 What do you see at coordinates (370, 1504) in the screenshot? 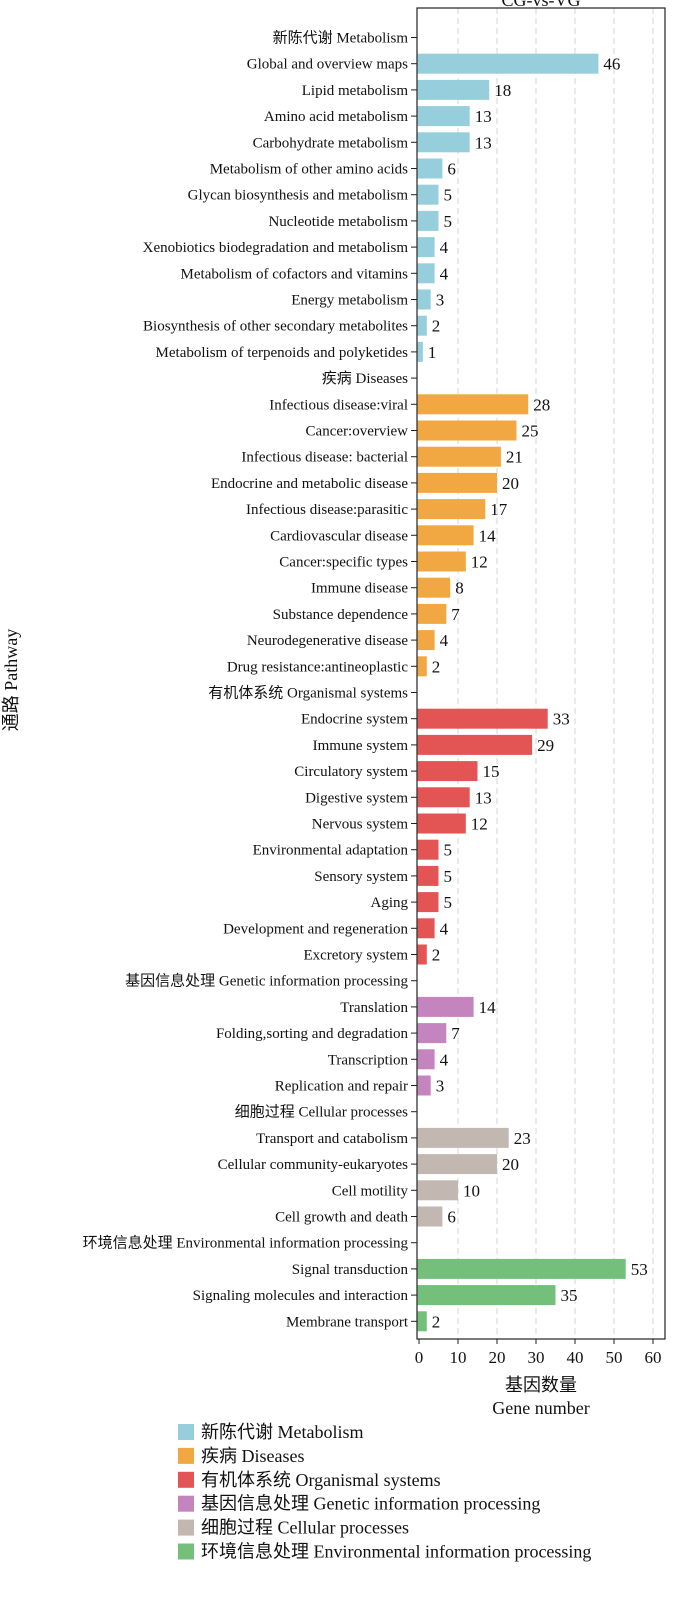
I see `legend-label: 基因信息处理 Genetic information processing` at bounding box center [370, 1504].